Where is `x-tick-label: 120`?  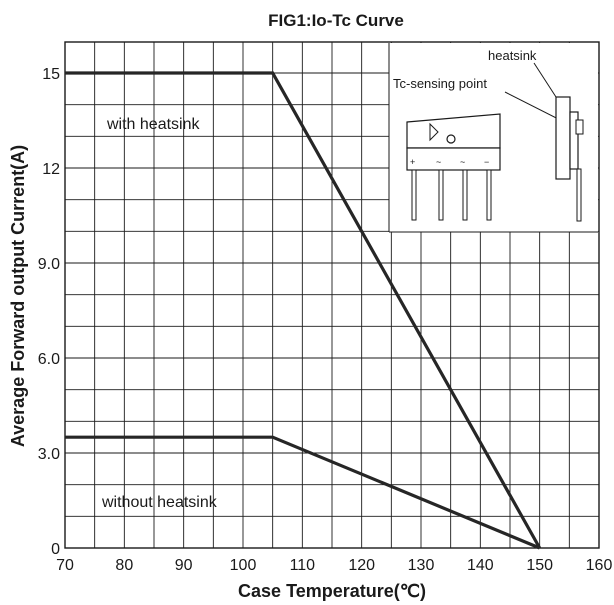 x-tick-label: 120 is located at coordinates (361, 565).